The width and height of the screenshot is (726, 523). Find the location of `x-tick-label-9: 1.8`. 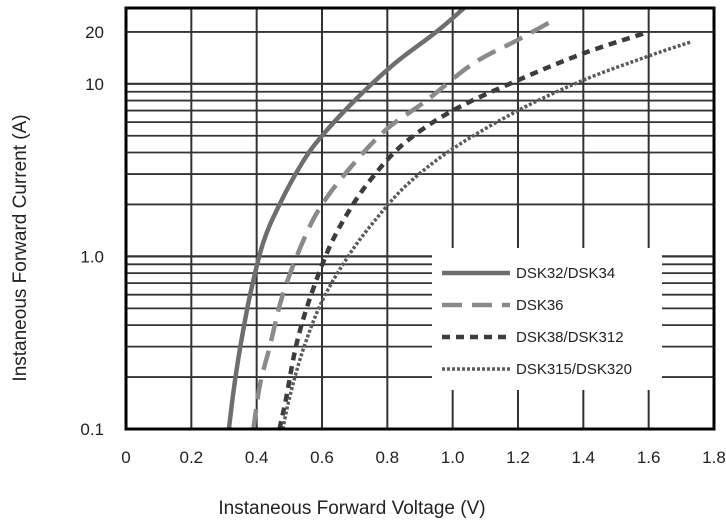

x-tick-label-9: 1.8 is located at coordinates (714, 457).